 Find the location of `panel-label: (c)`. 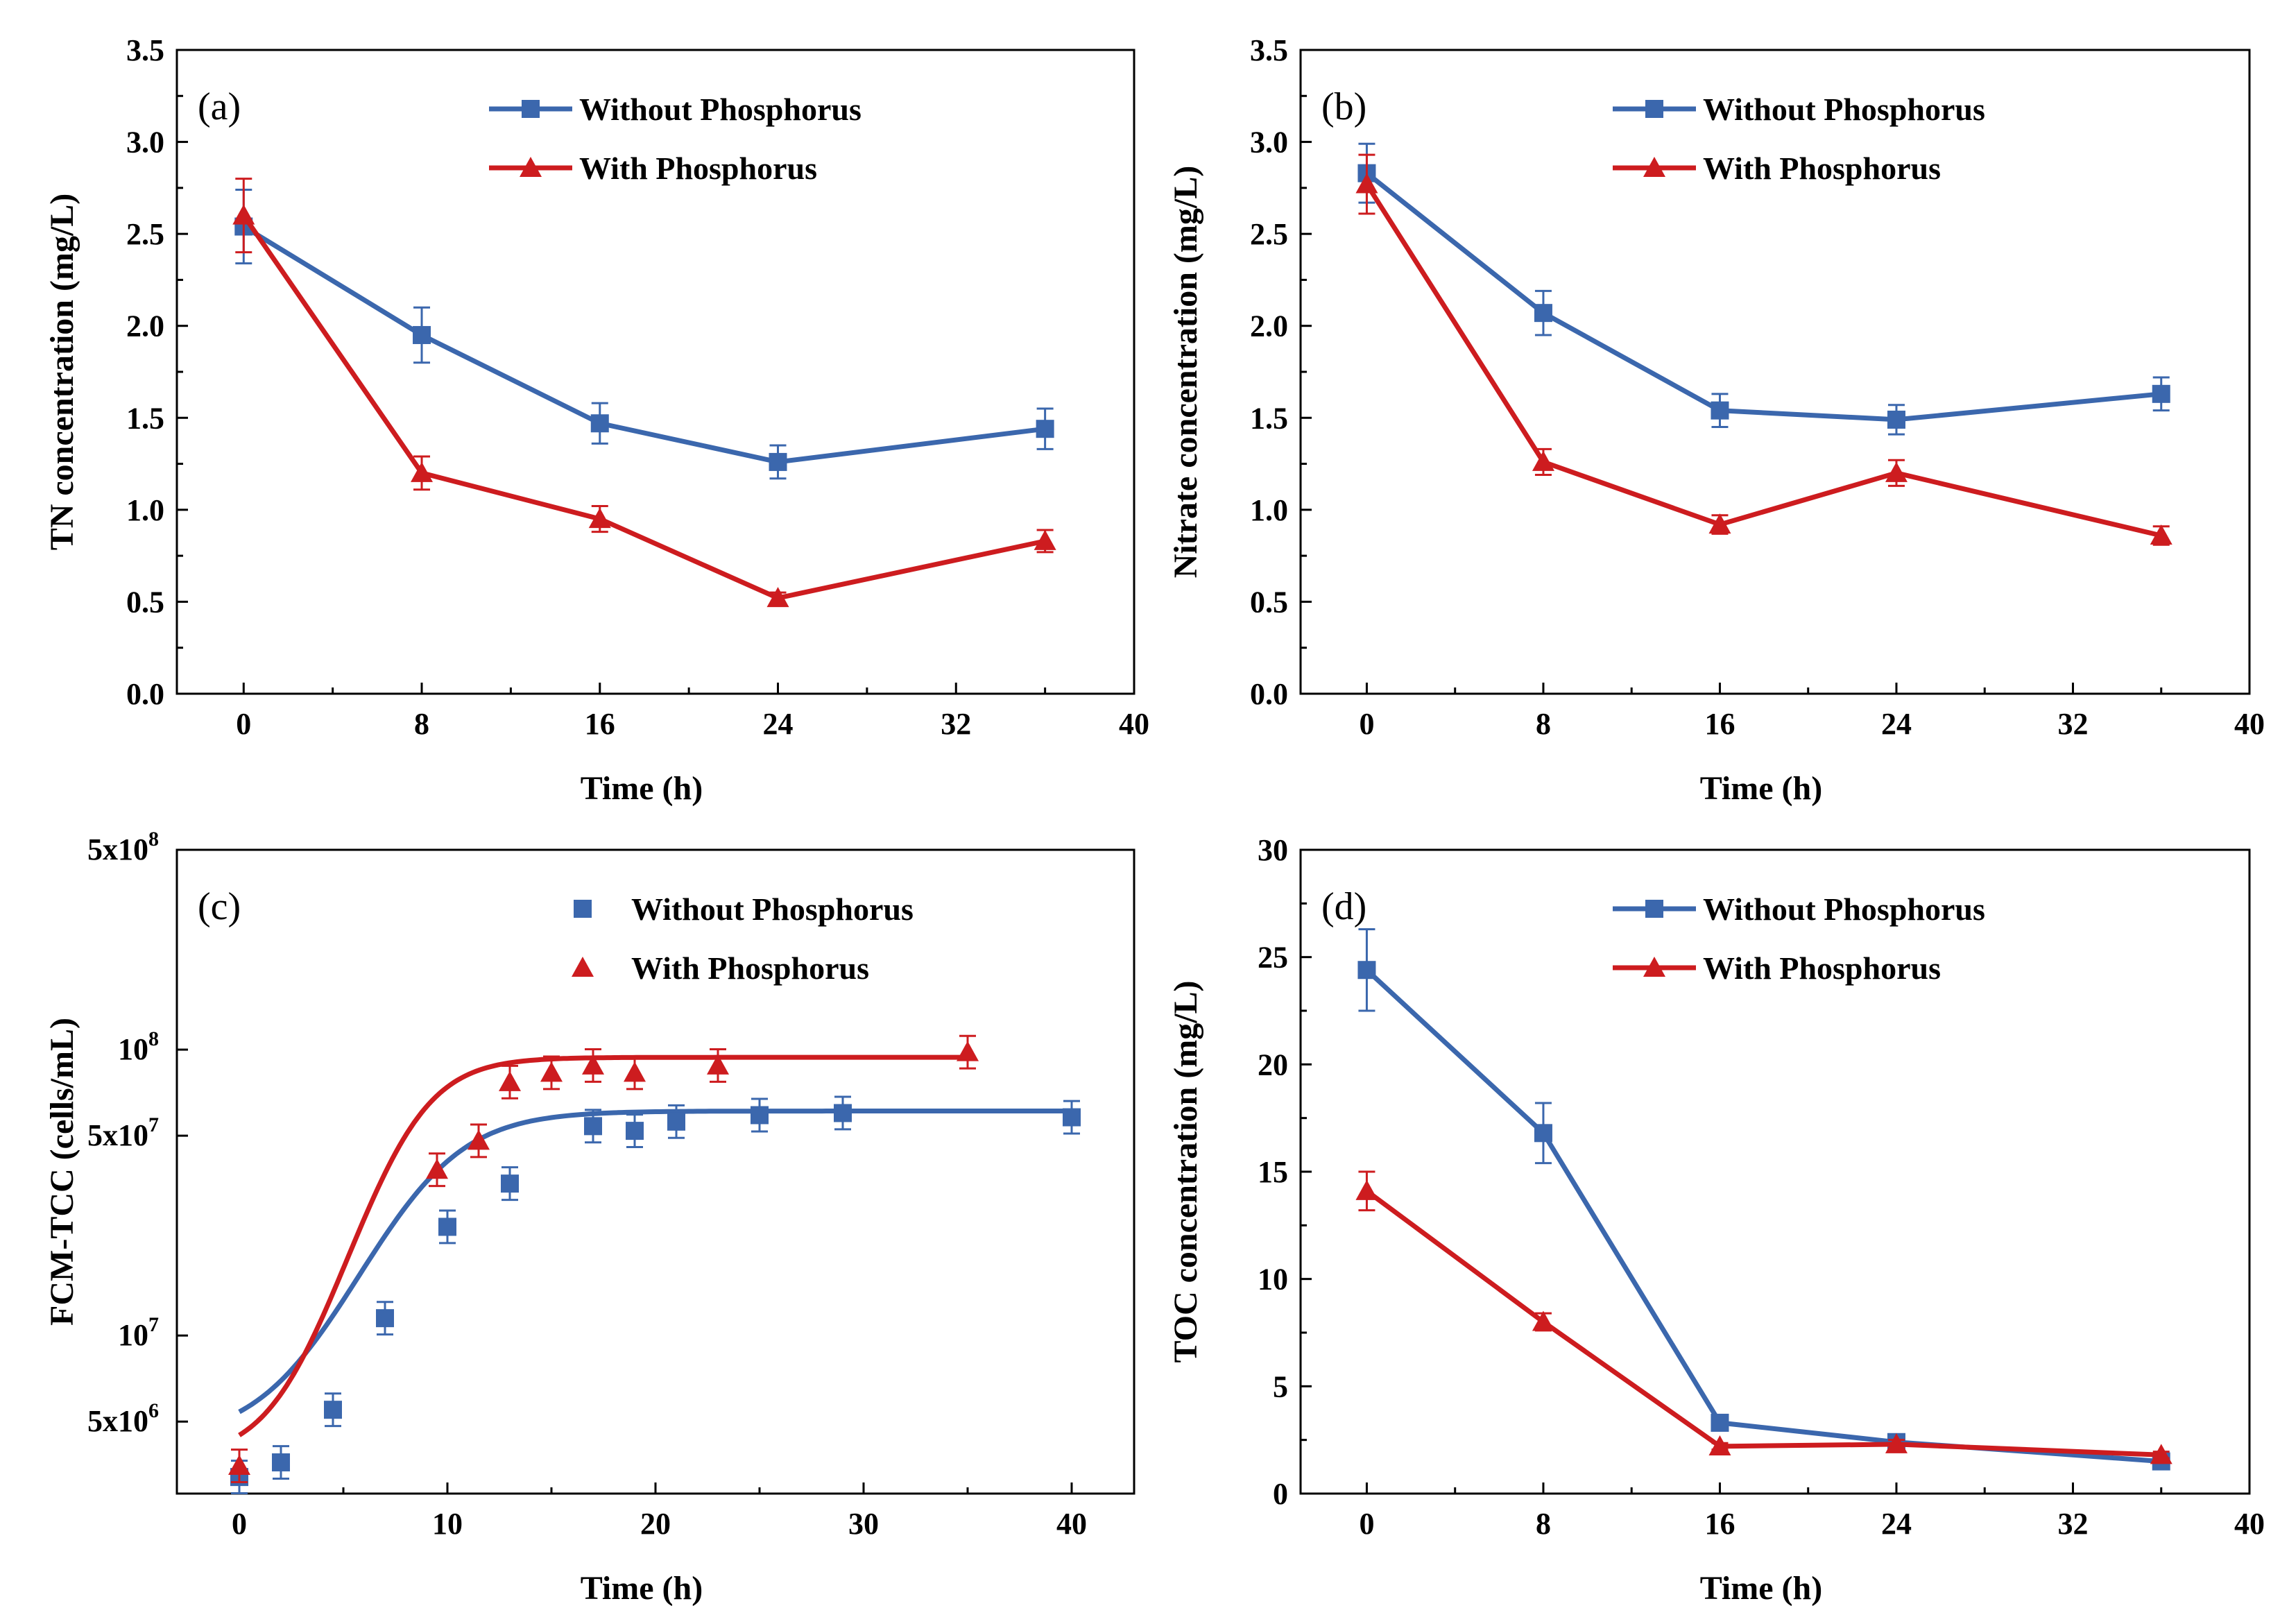

panel-label: (c) is located at coordinates (219, 906).